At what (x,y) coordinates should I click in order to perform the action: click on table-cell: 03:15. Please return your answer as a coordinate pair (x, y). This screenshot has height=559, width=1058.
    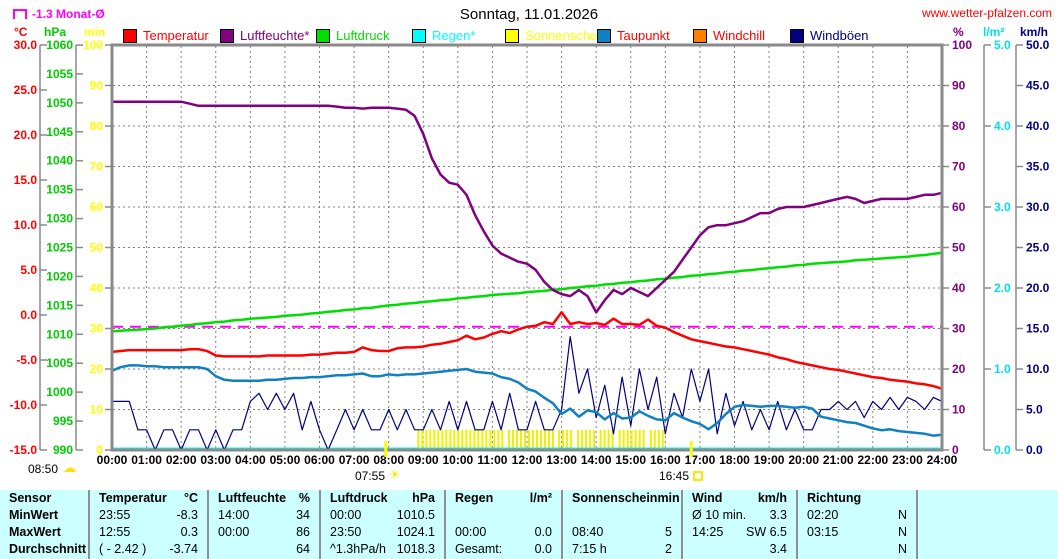
    Looking at the image, I should click on (823, 532).